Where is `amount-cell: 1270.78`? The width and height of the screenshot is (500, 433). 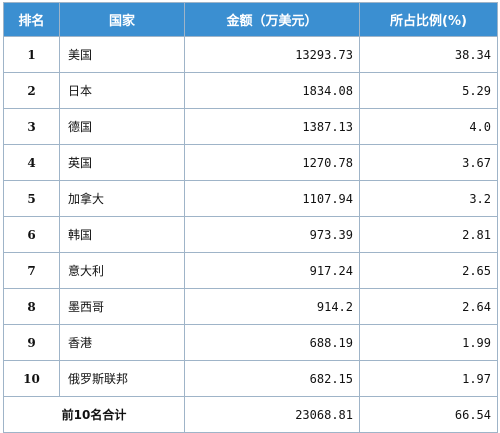
amount-cell: 1270.78 is located at coordinates (272, 162).